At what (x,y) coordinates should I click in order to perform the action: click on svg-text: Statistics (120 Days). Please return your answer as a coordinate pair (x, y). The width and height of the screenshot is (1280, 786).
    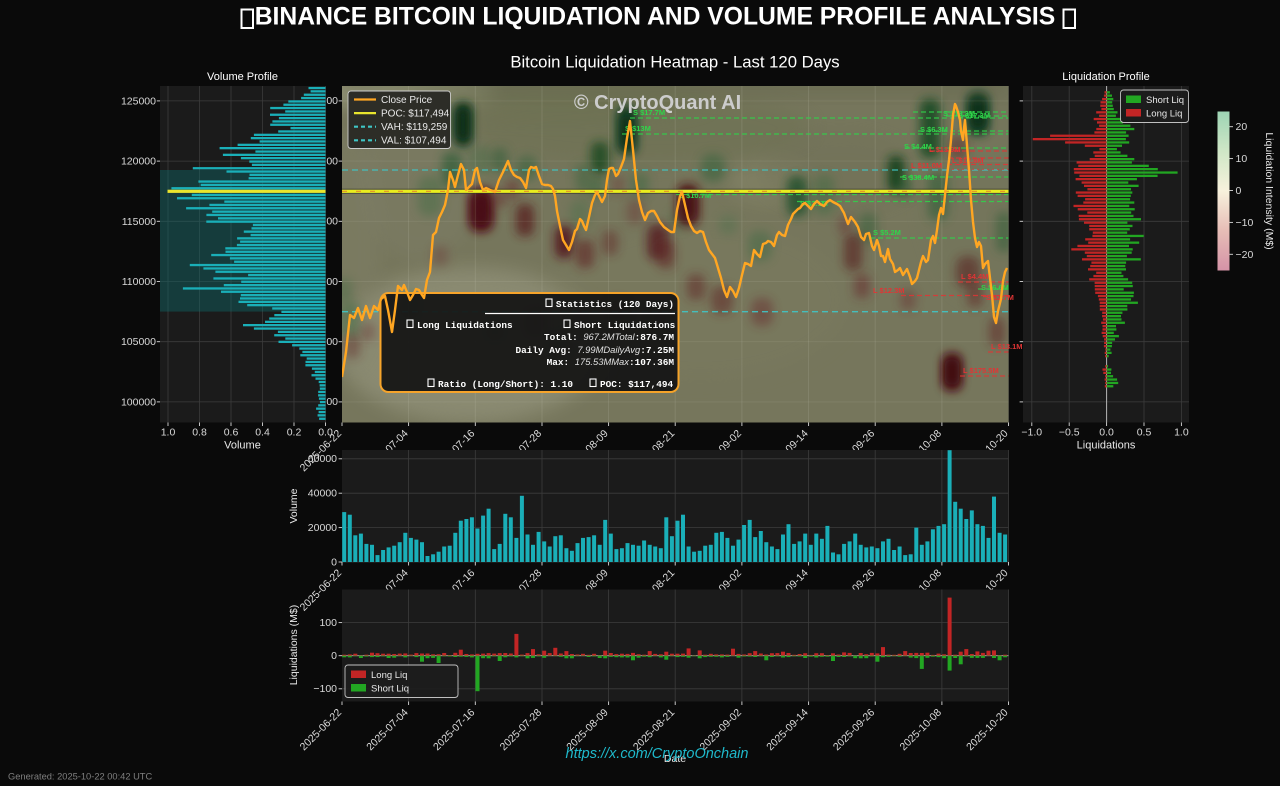
    Looking at the image, I should click on (615, 304).